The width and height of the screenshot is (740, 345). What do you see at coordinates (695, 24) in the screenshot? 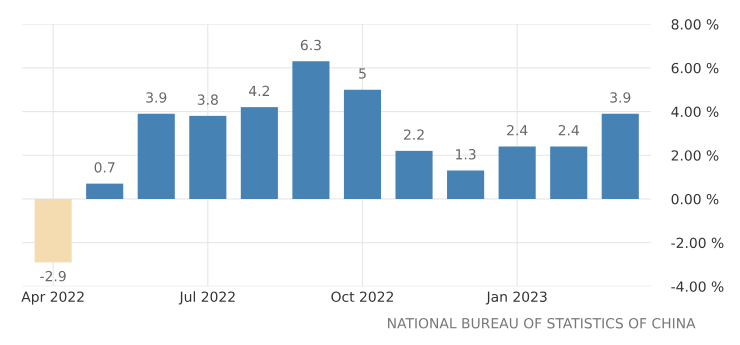
I see `y-tick-label: 8.00 %` at bounding box center [695, 24].